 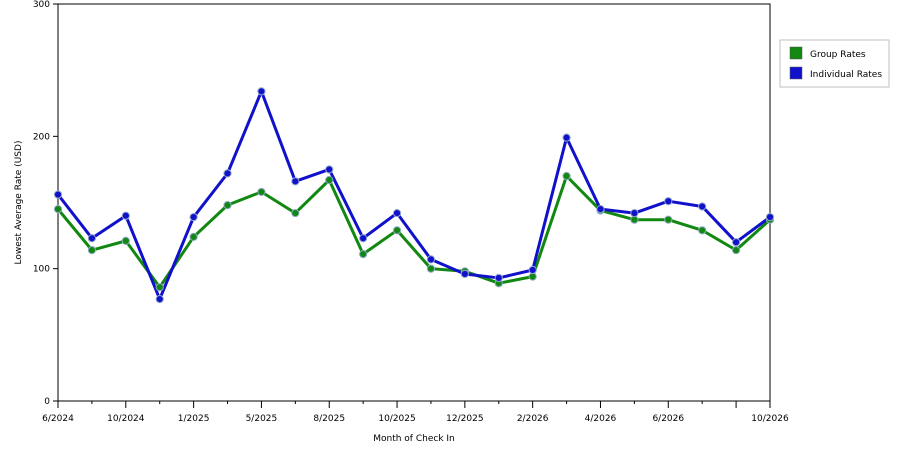 I want to click on y-axis-title: Lowest Average Rate (USD), so click(x=19, y=203).